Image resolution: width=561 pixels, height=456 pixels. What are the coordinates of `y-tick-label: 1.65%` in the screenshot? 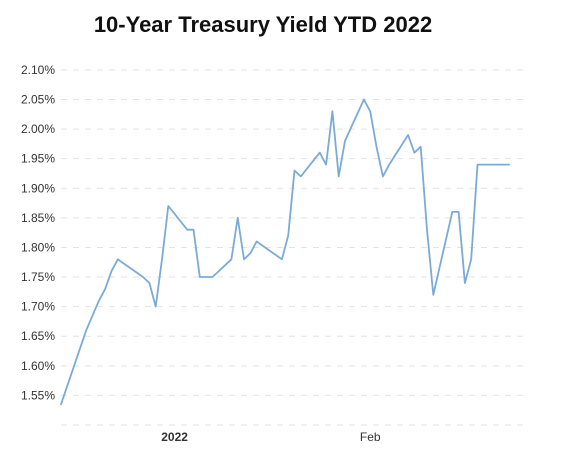 It's located at (38, 336).